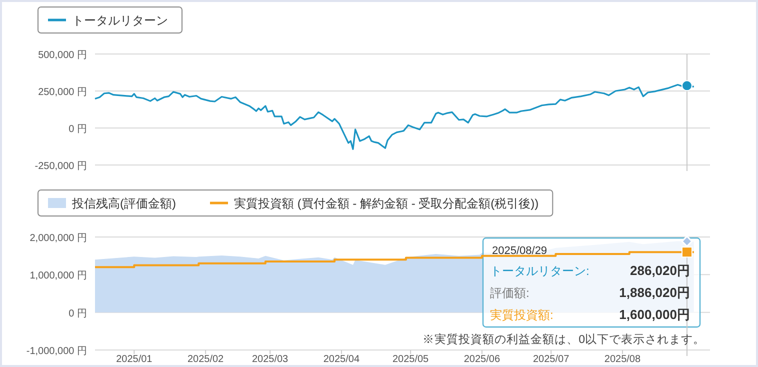  Describe the element at coordinates (520, 251) in the screenshot. I see `annotation: 2025/08/29` at that location.